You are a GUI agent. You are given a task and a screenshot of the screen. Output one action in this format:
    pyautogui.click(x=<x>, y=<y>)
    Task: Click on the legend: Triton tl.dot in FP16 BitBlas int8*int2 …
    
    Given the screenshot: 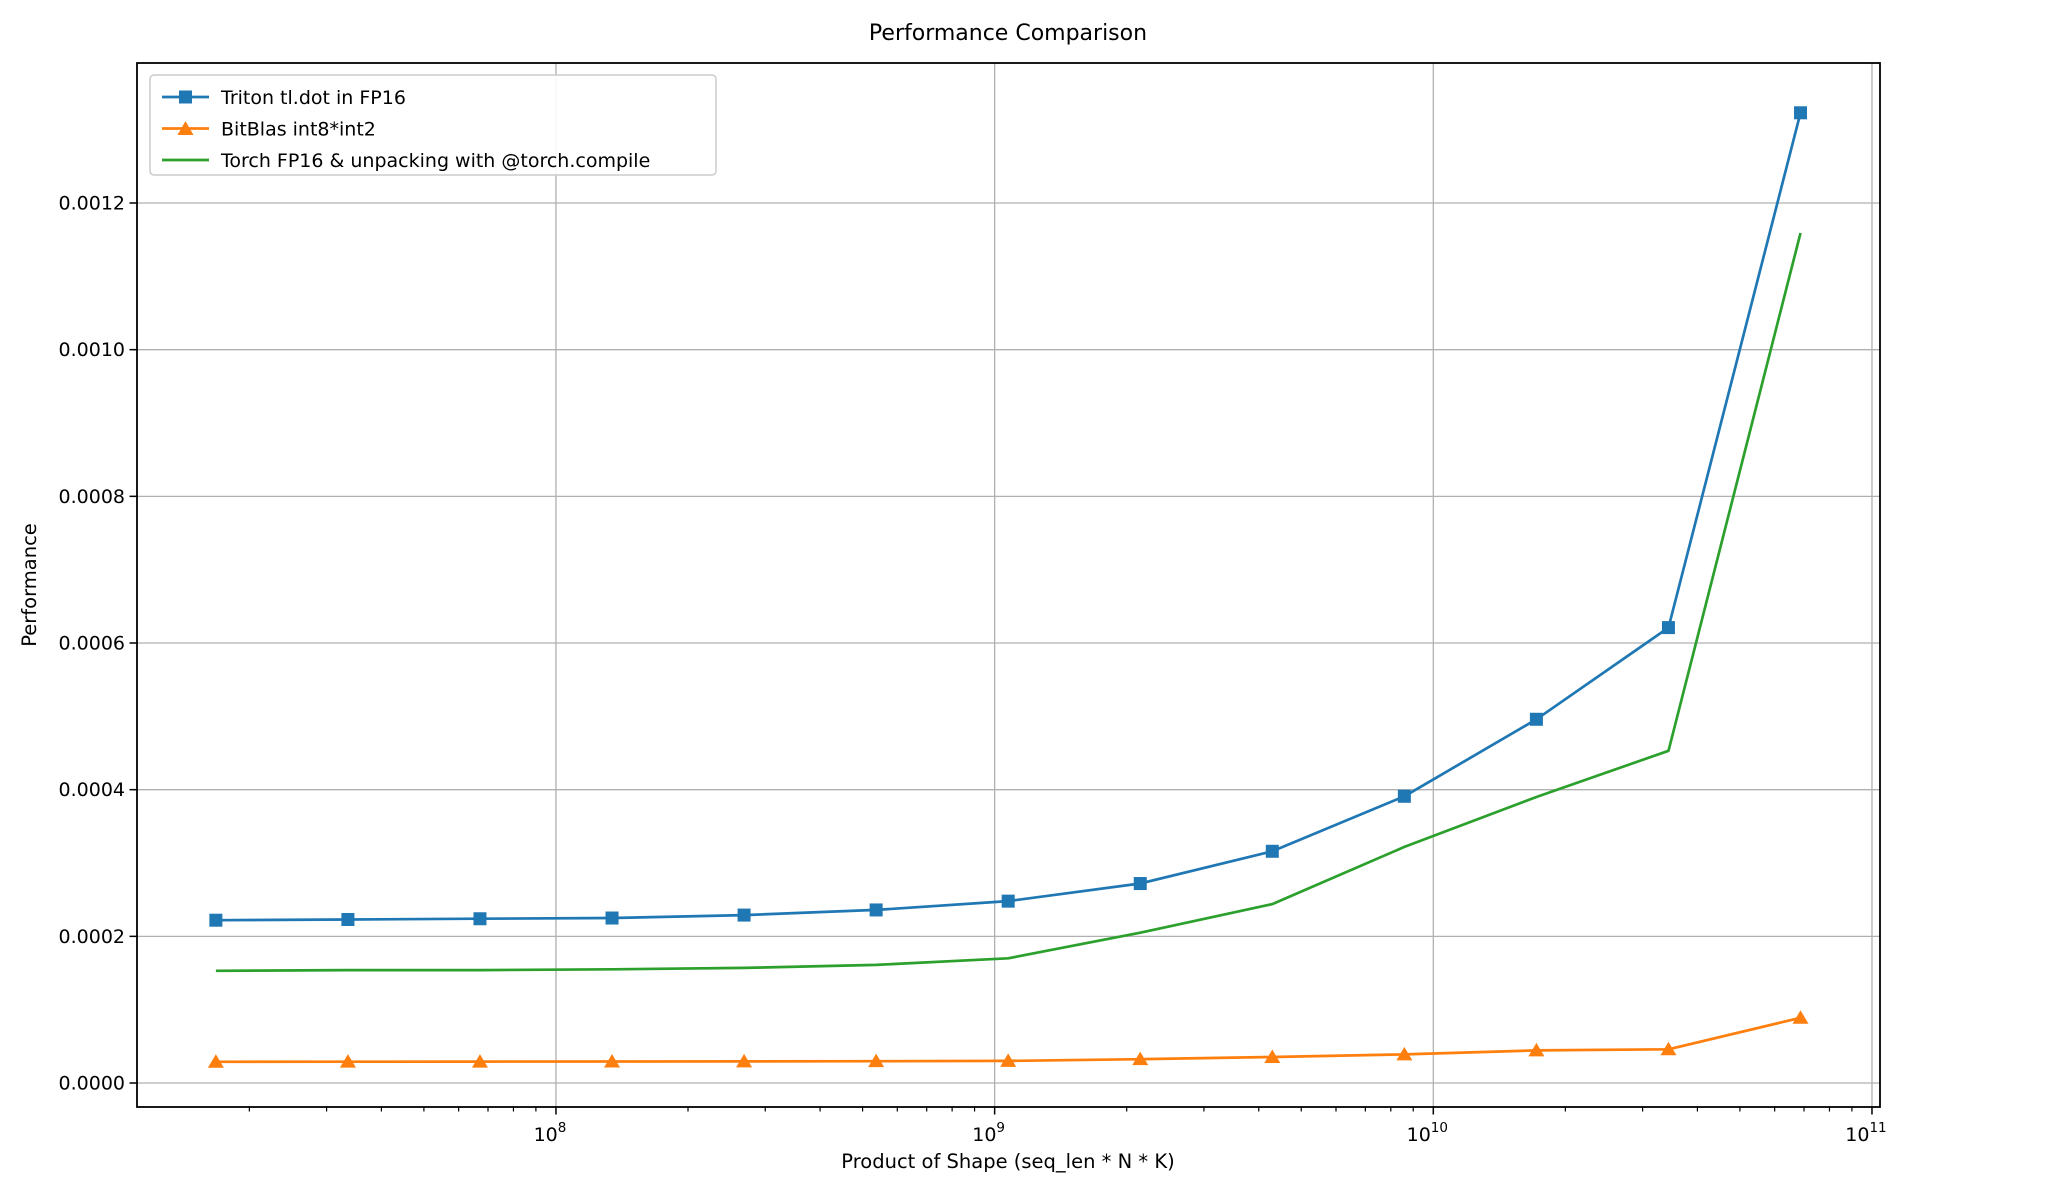 What is the action you would take?
    pyautogui.click(x=433, y=125)
    